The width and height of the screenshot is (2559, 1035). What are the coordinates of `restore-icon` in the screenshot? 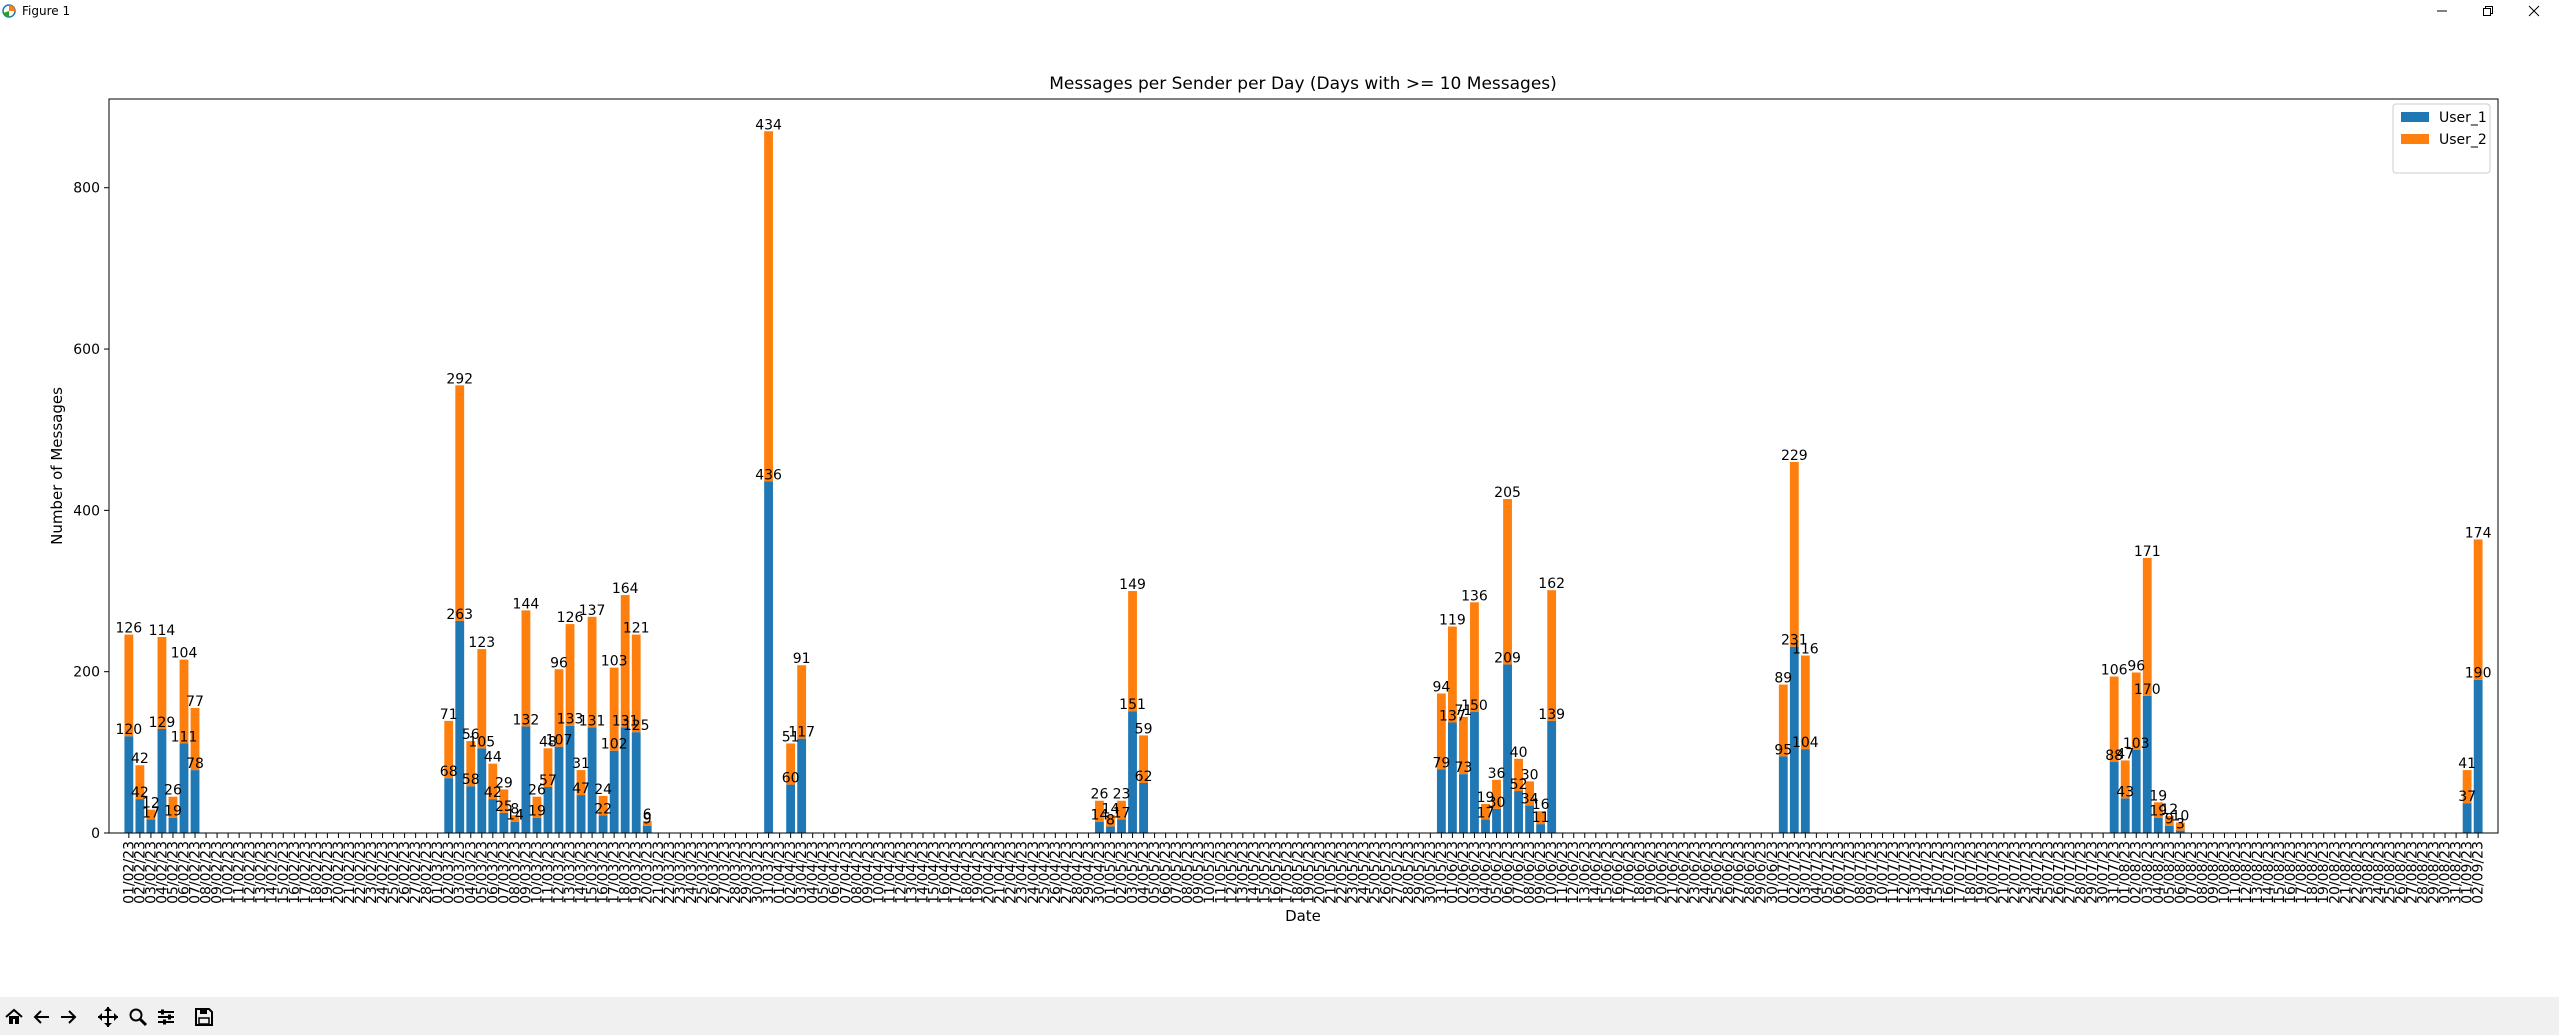 It's located at (2488, 11).